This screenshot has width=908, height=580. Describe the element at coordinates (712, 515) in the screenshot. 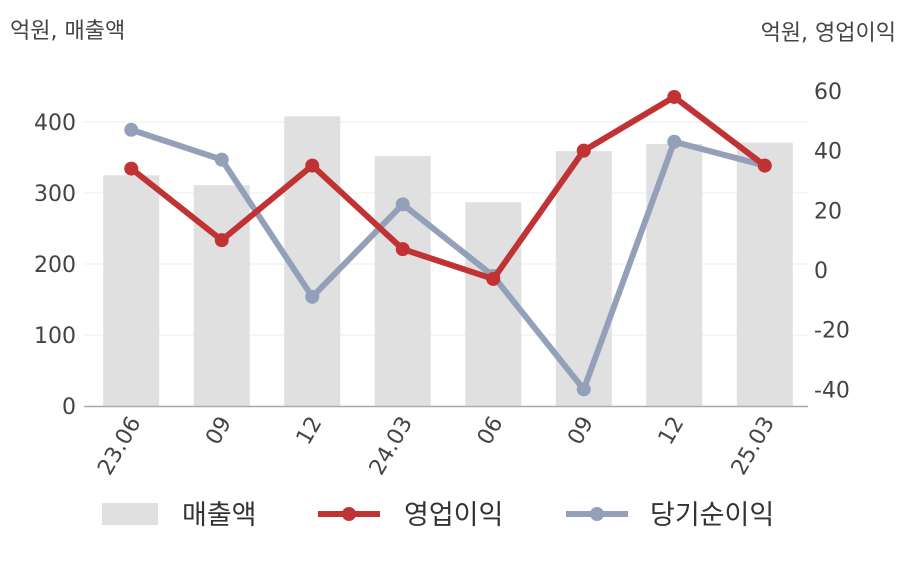

I see `legend-label-net-profit: 당기순이익` at that location.